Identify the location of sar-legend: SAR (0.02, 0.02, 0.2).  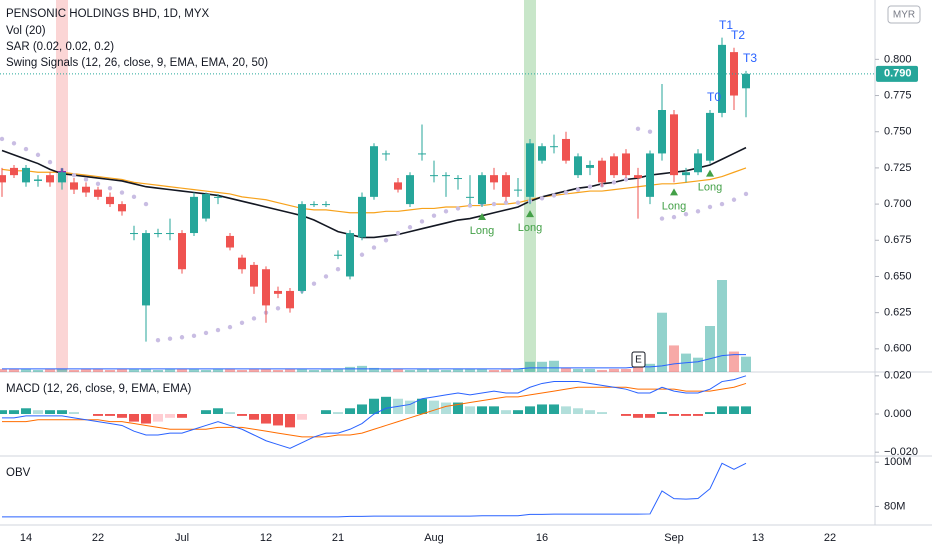
(60, 47).